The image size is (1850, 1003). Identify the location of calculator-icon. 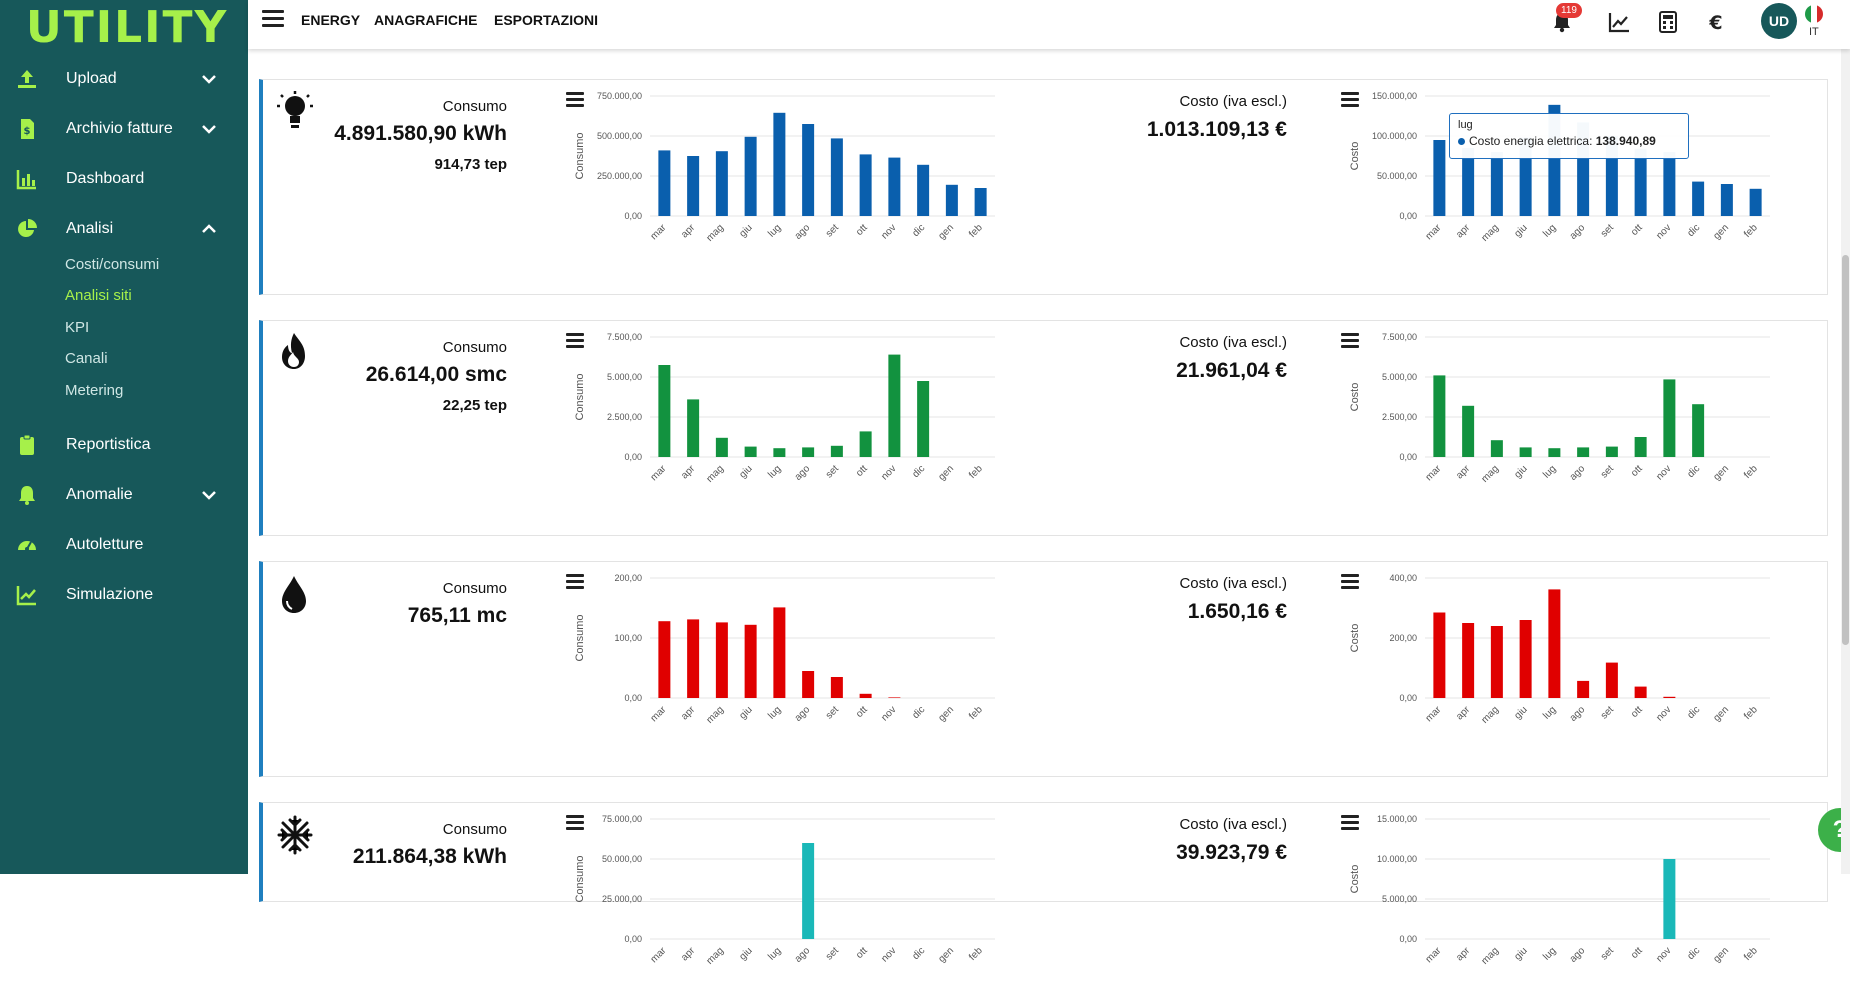
(1668, 22).